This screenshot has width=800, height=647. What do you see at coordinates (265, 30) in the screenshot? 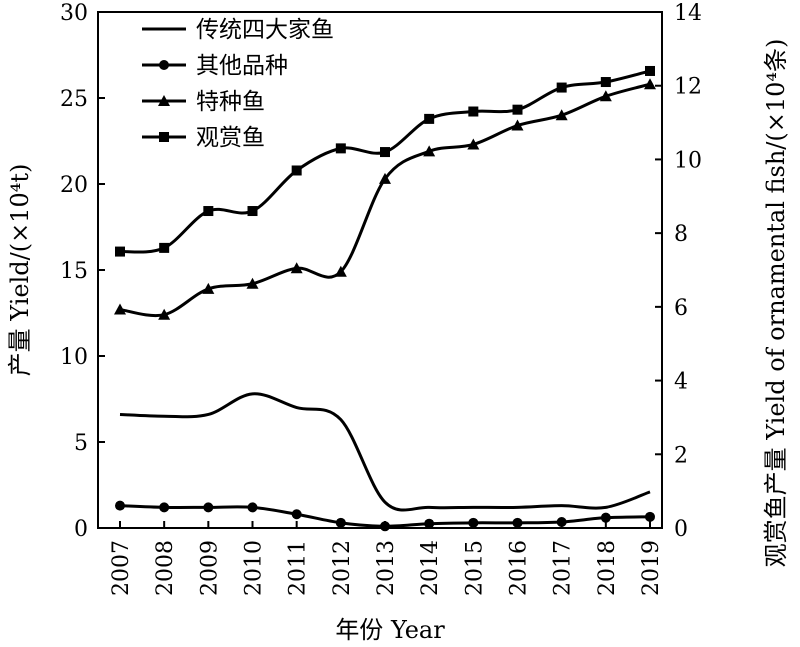
I see `legend-label: 传统四大家鱼` at bounding box center [265, 30].